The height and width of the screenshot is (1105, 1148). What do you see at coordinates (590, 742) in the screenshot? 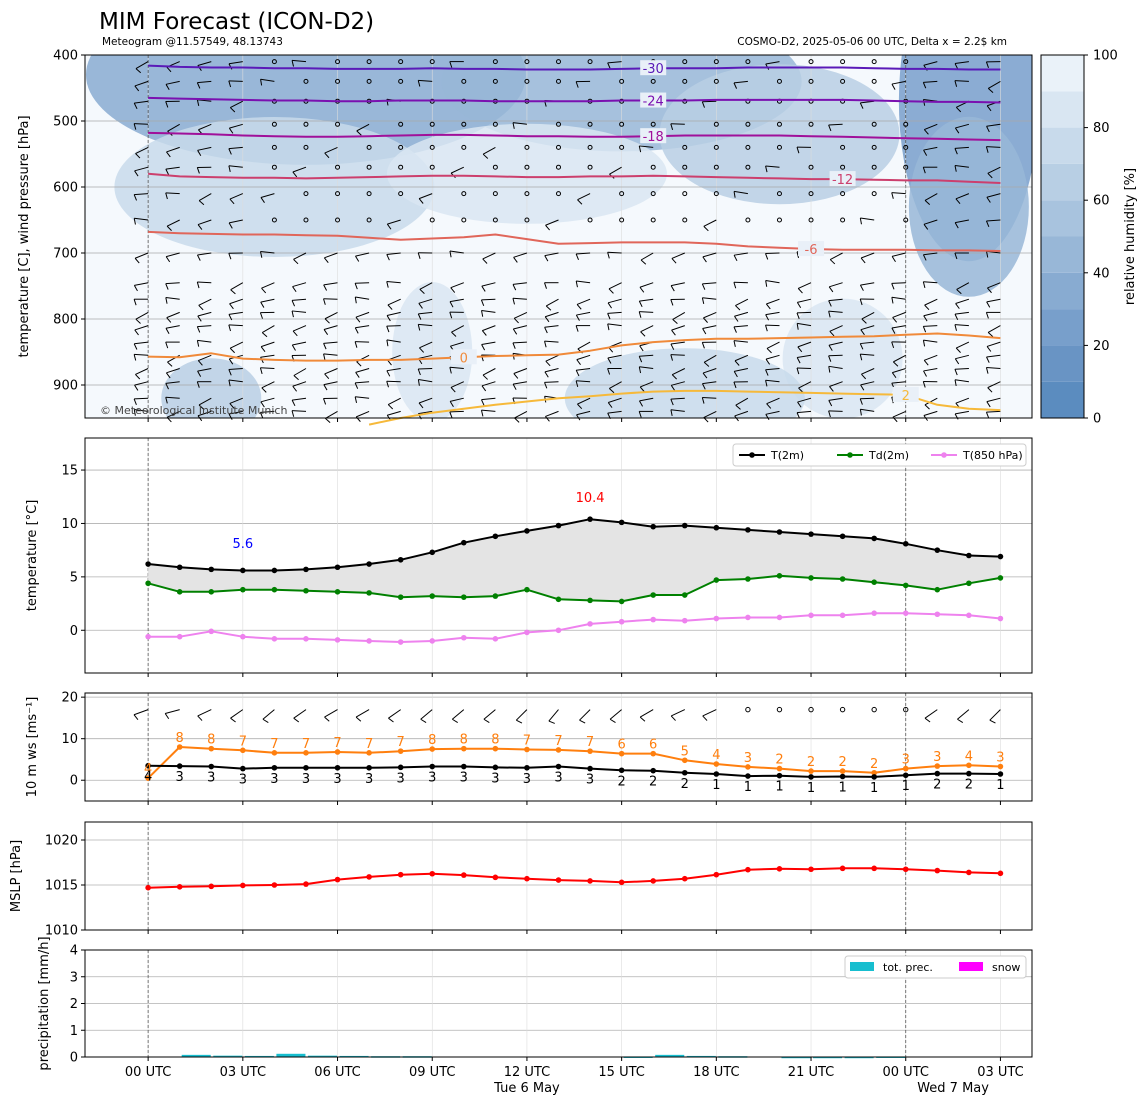
I see `gust-value-label: 7` at bounding box center [590, 742].